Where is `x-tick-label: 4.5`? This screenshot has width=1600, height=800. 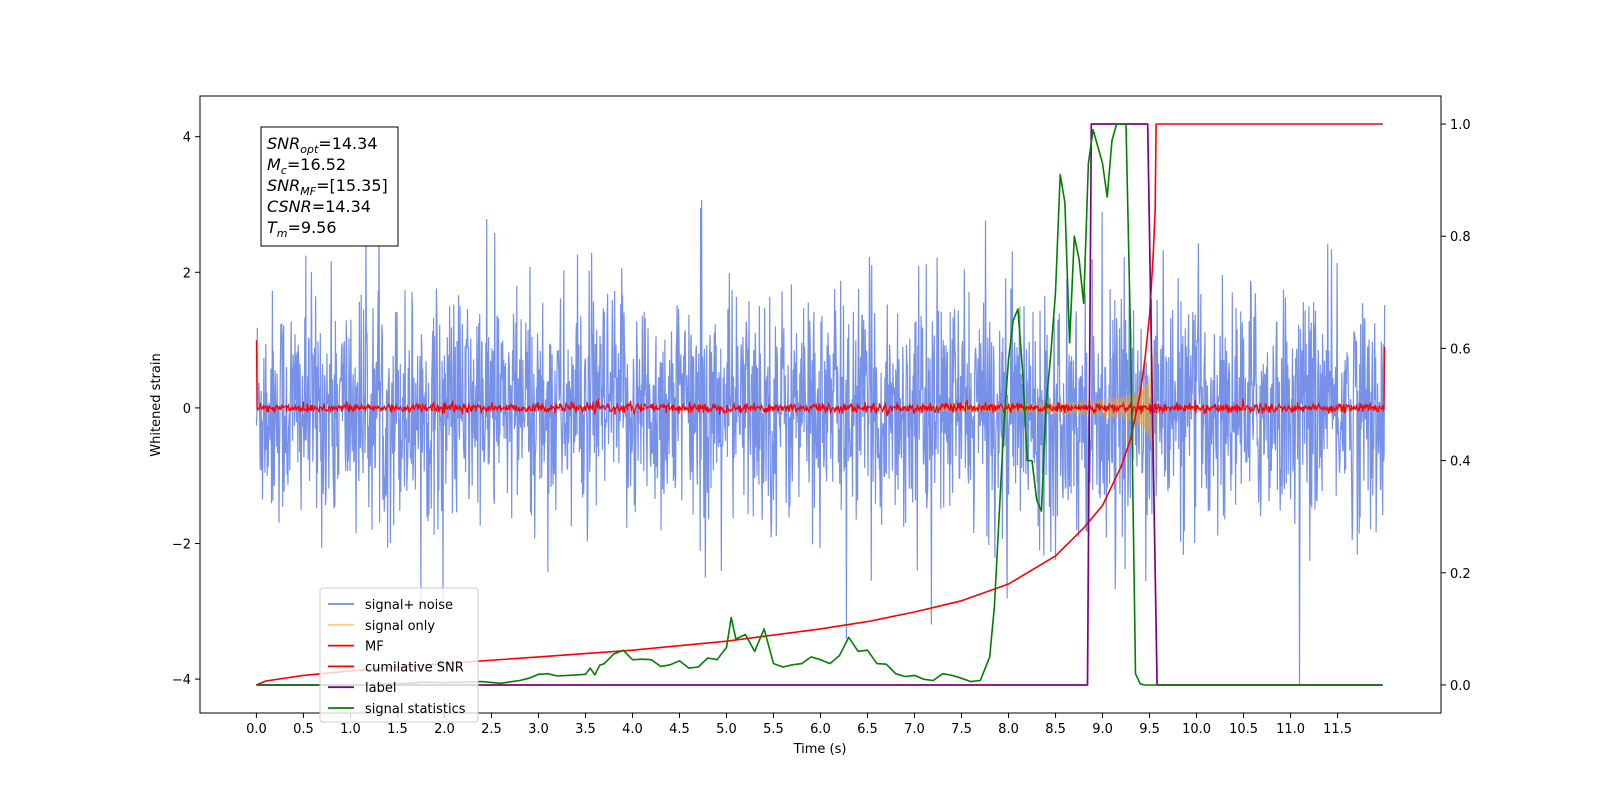
x-tick-label: 4.5 is located at coordinates (679, 729).